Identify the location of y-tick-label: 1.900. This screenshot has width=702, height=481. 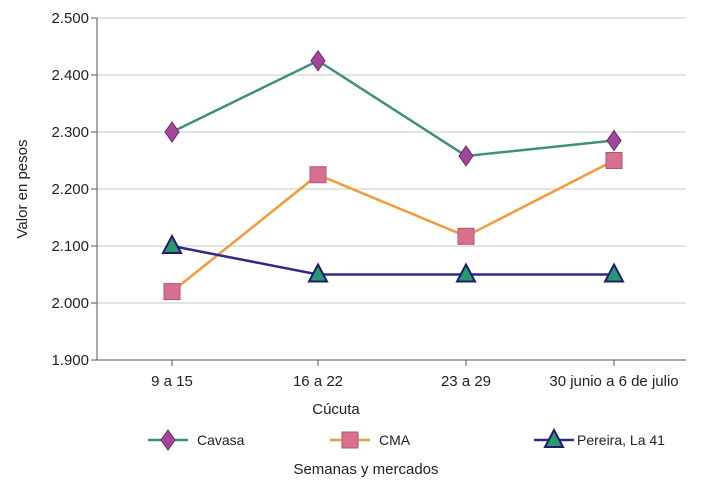
(70, 360).